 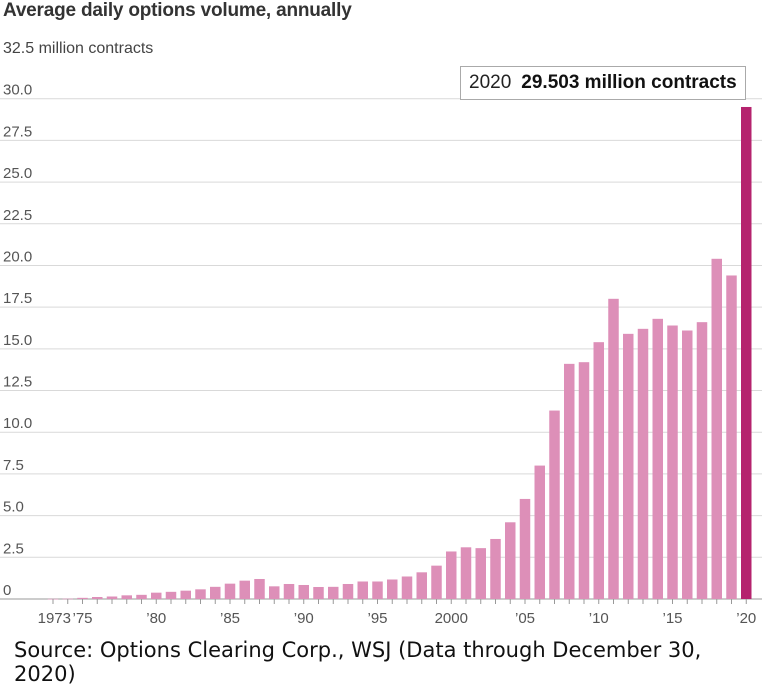 I want to click on bar-2016, so click(x=687, y=464).